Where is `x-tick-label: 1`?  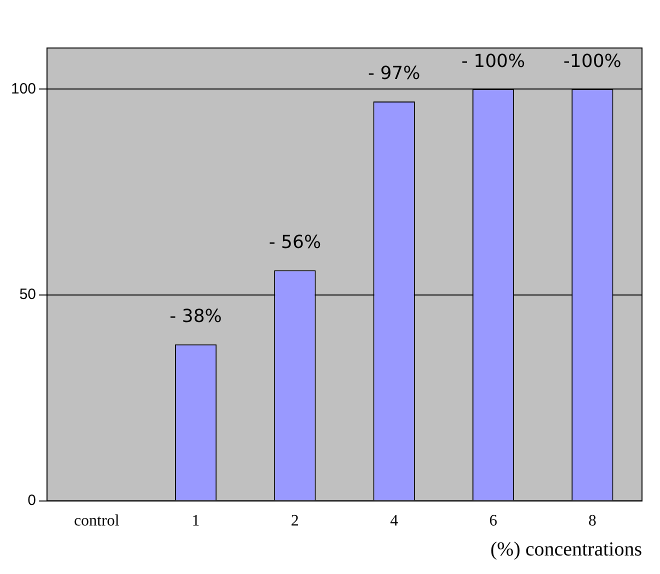 x-tick-label: 1 is located at coordinates (196, 521).